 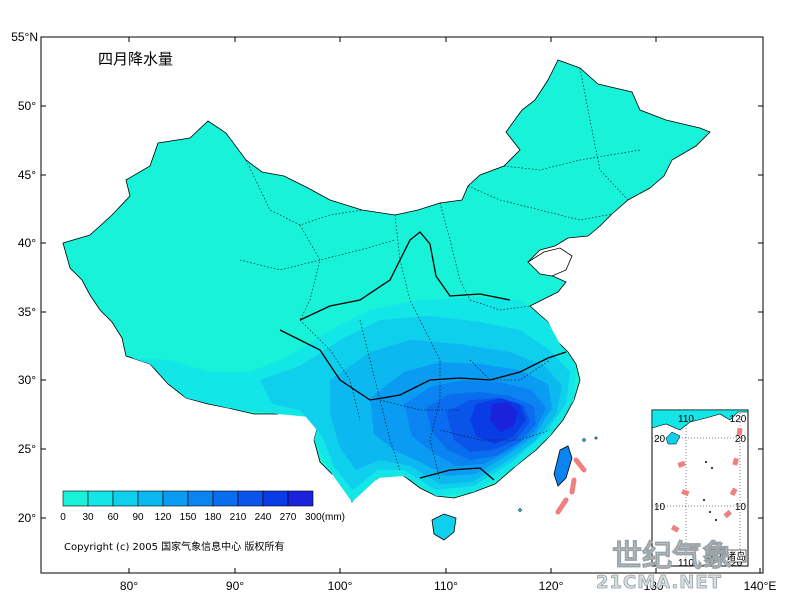 What do you see at coordinates (27, 175) in the screenshot?
I see `lat-tick-label: 45°` at bounding box center [27, 175].